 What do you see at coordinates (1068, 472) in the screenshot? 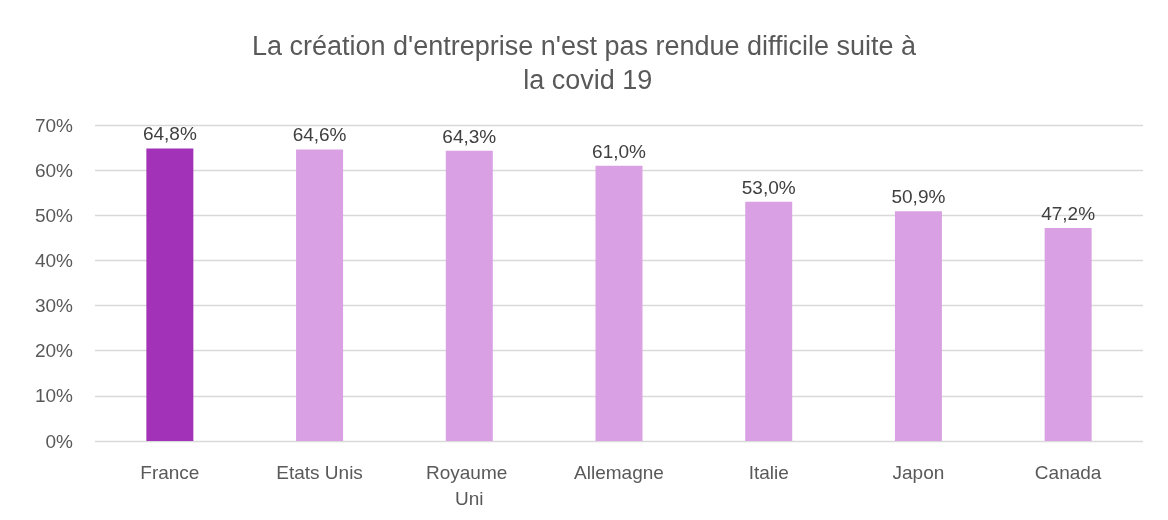
I see `x-tick-label: Canada` at bounding box center [1068, 472].